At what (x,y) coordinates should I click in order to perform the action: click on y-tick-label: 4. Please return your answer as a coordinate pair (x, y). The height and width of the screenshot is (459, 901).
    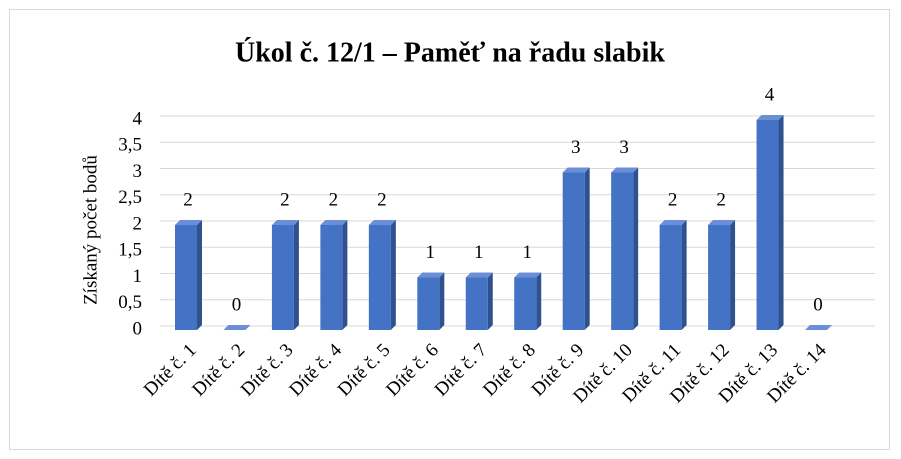
    Looking at the image, I should click on (138, 118).